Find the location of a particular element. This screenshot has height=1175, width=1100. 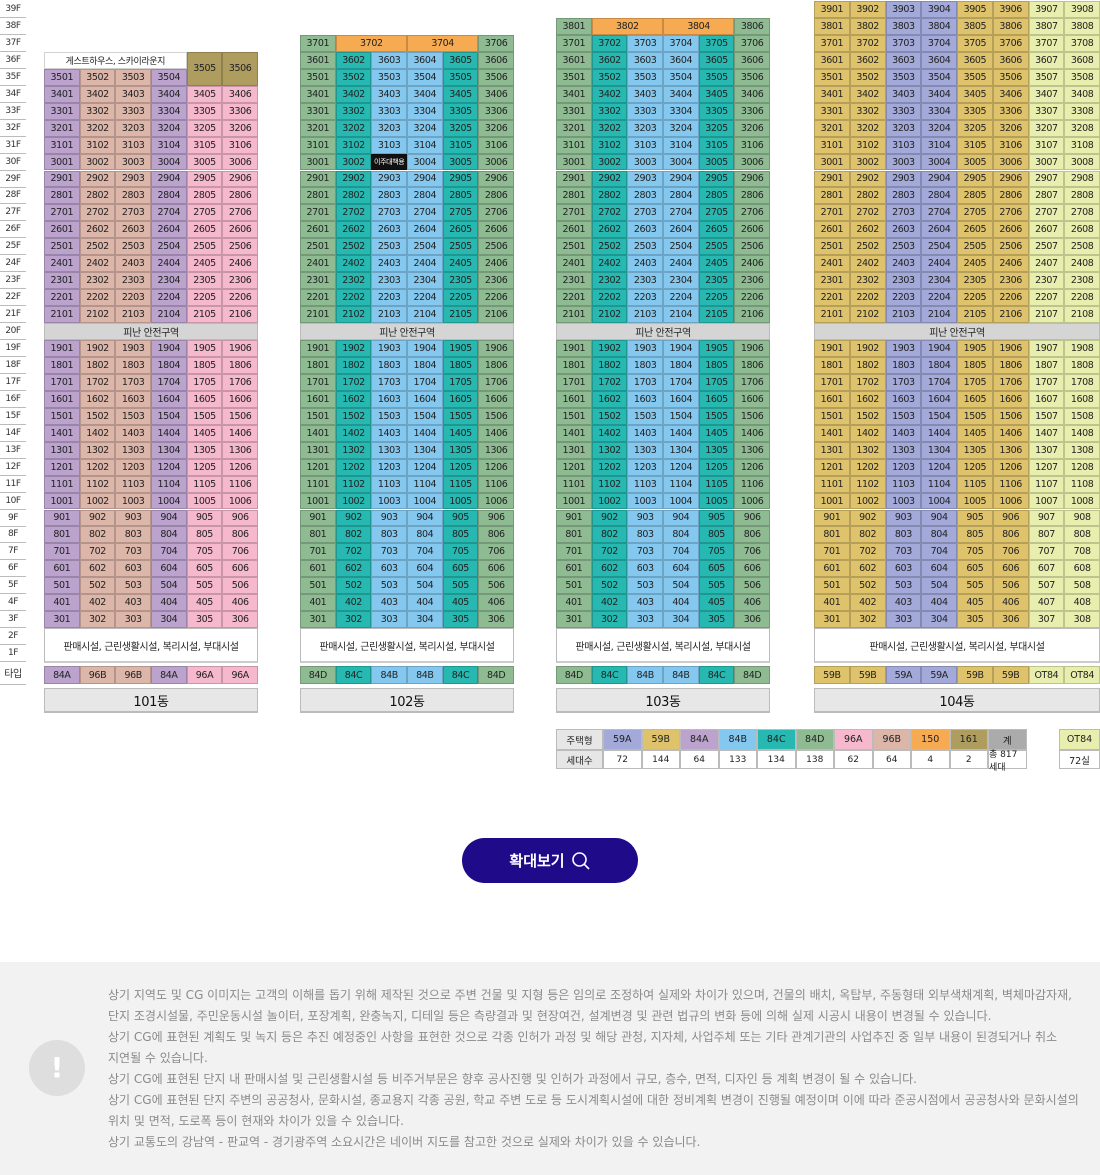

unit-cell: 2501 is located at coordinates (318, 247).